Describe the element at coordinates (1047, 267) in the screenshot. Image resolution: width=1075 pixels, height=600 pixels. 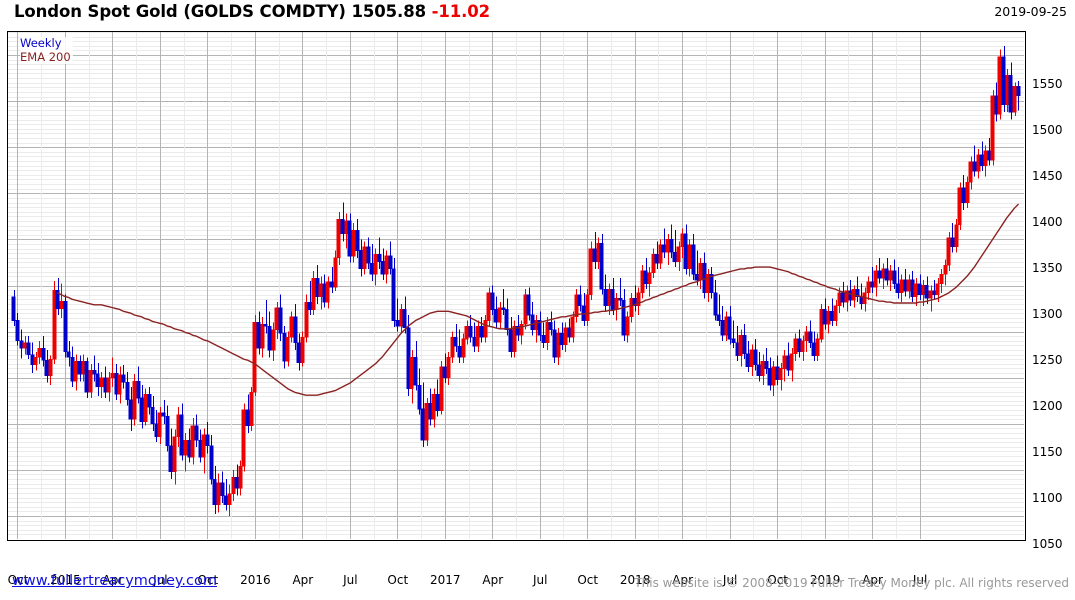
I see `y-axis-tick-label: 1350` at that location.